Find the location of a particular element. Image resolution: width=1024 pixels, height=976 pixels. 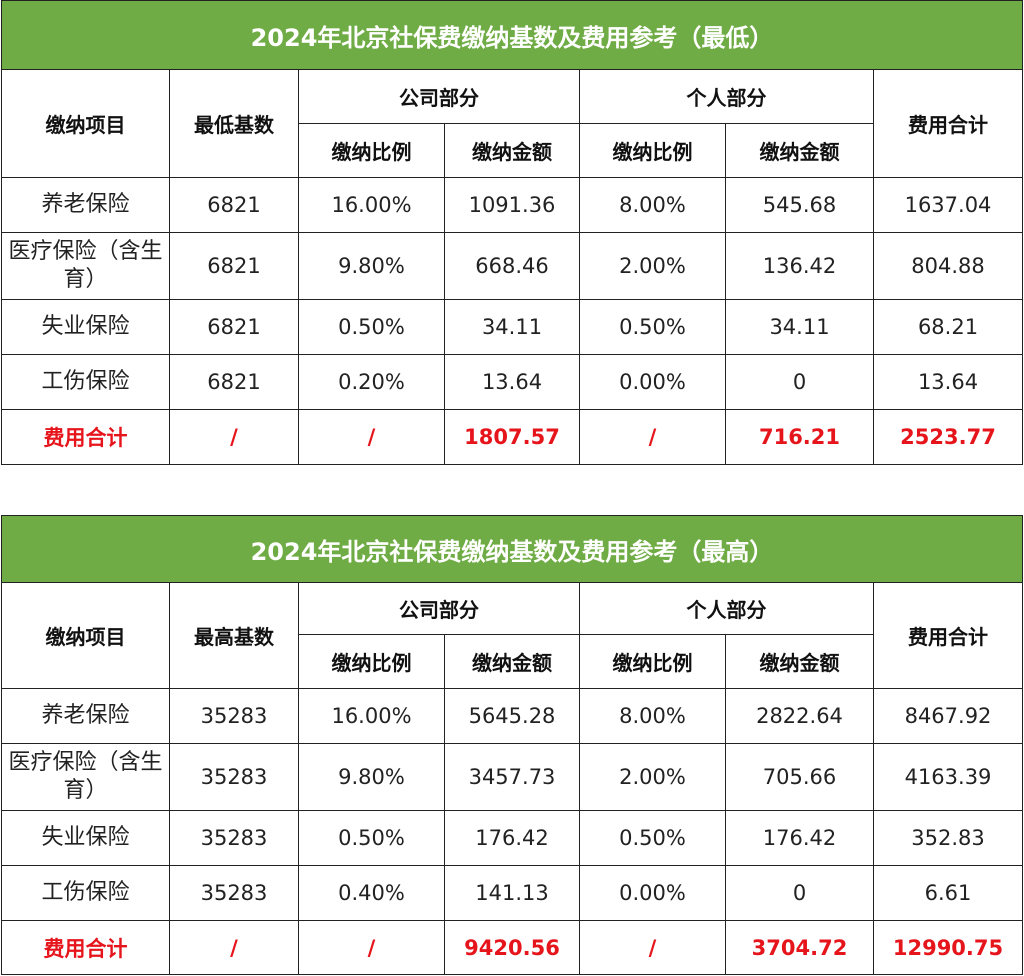

row-company-rate: 0.20% is located at coordinates (371, 382).